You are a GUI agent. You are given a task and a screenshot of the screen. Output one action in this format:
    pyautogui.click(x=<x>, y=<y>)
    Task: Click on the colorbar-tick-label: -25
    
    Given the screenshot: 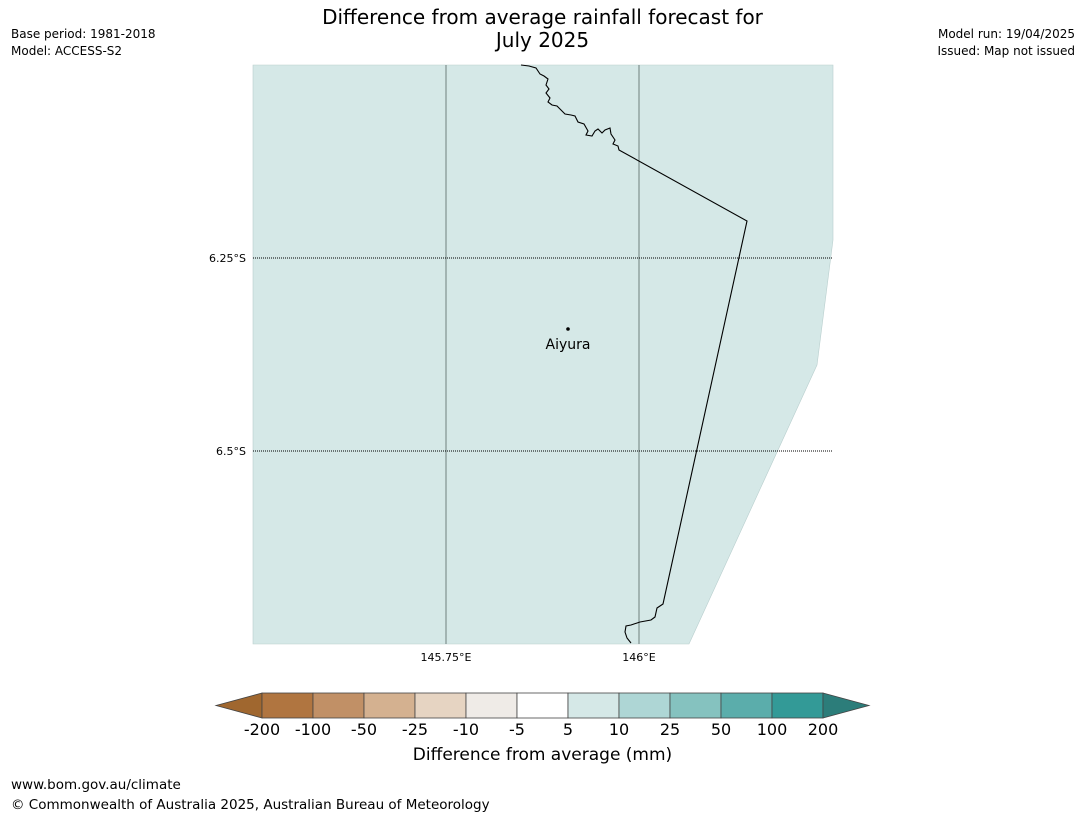 What is the action you would take?
    pyautogui.click(x=415, y=729)
    